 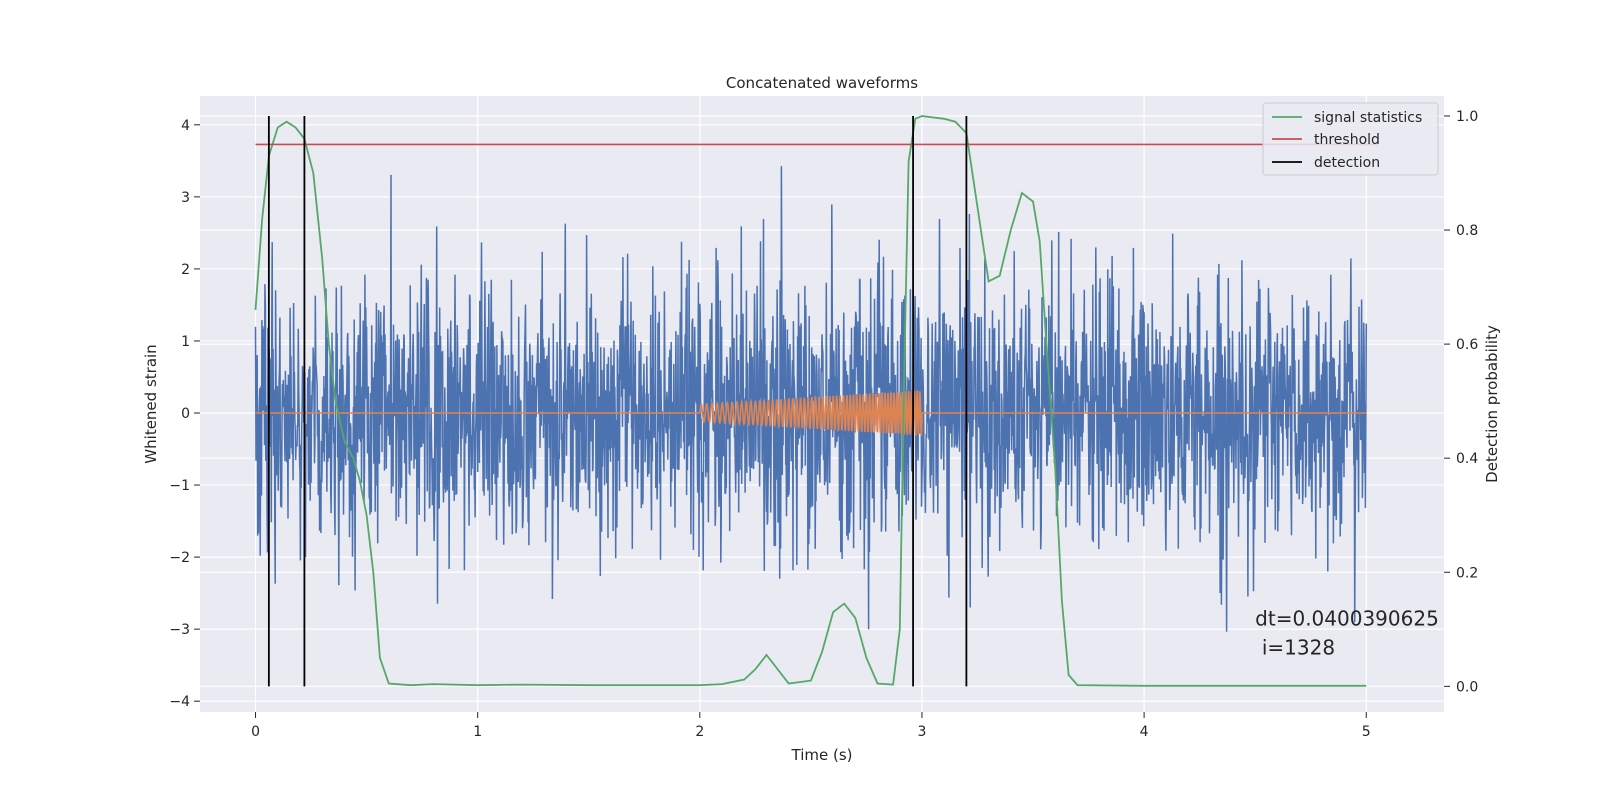 What do you see at coordinates (1347, 140) in the screenshot?
I see `legend-label-threshold: threshold` at bounding box center [1347, 140].